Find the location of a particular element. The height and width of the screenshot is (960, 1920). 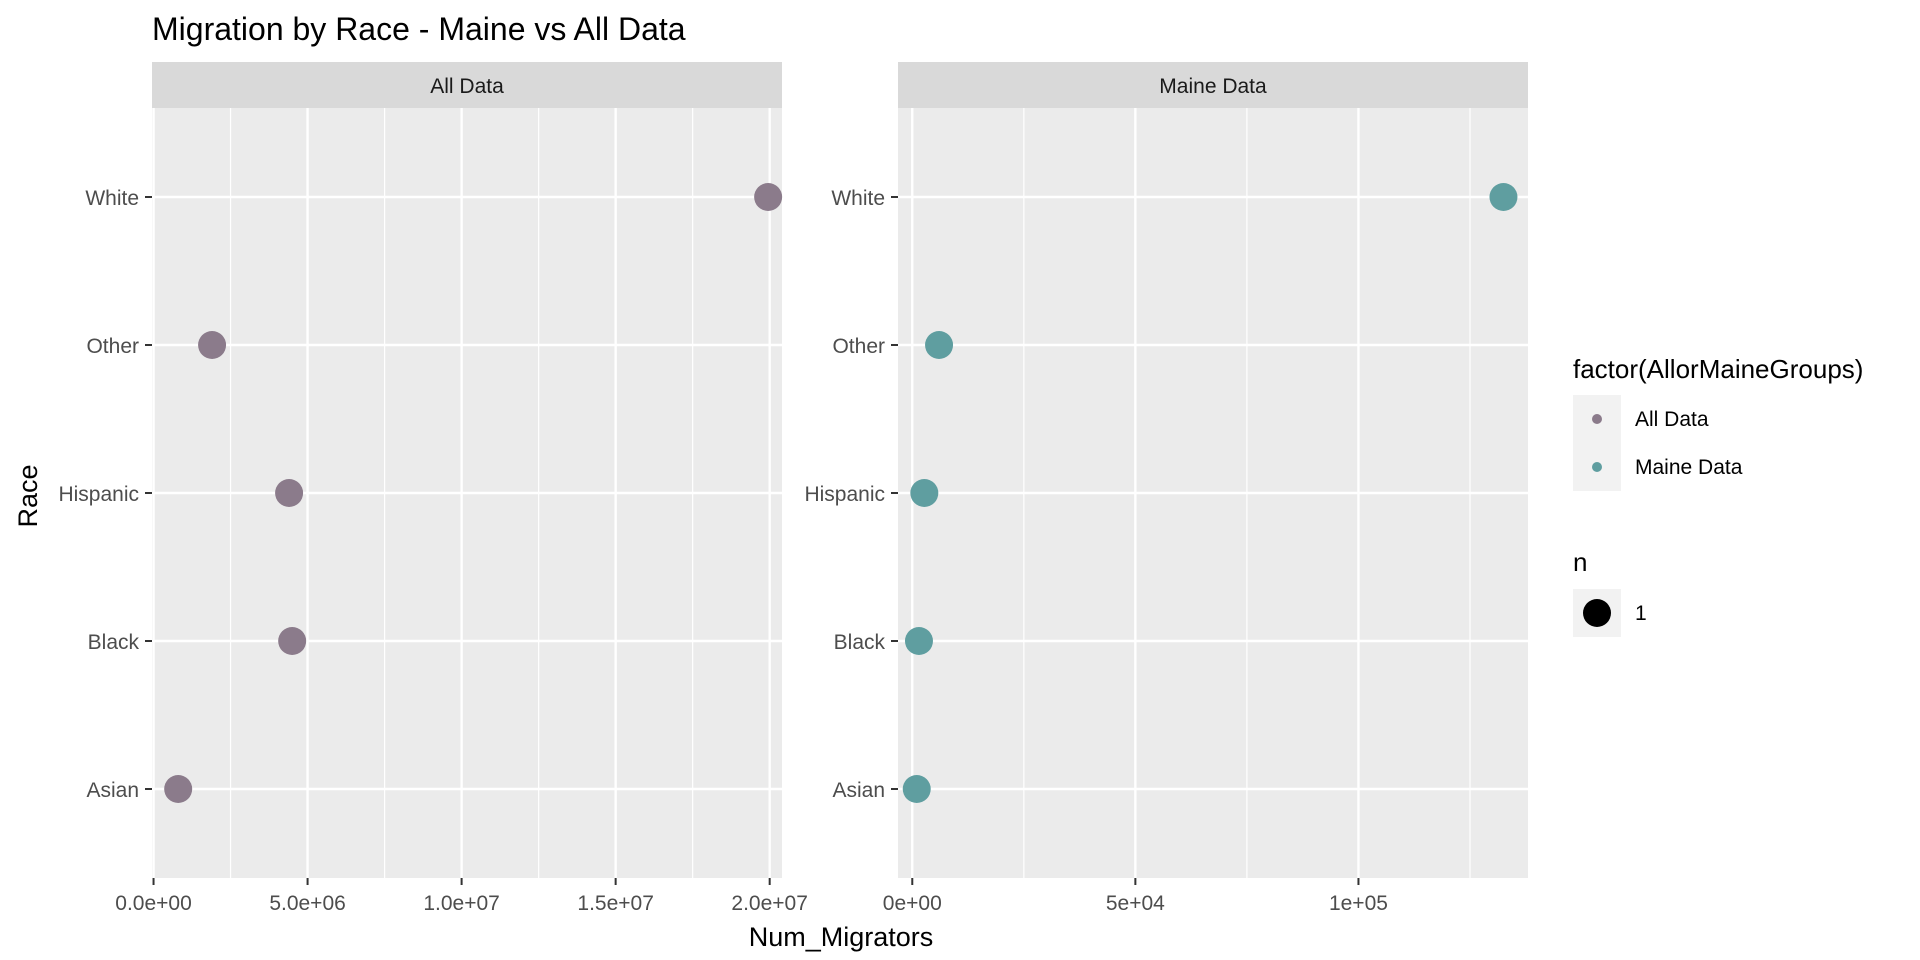

x-tick-label: 2.0e+07 is located at coordinates (769, 903).